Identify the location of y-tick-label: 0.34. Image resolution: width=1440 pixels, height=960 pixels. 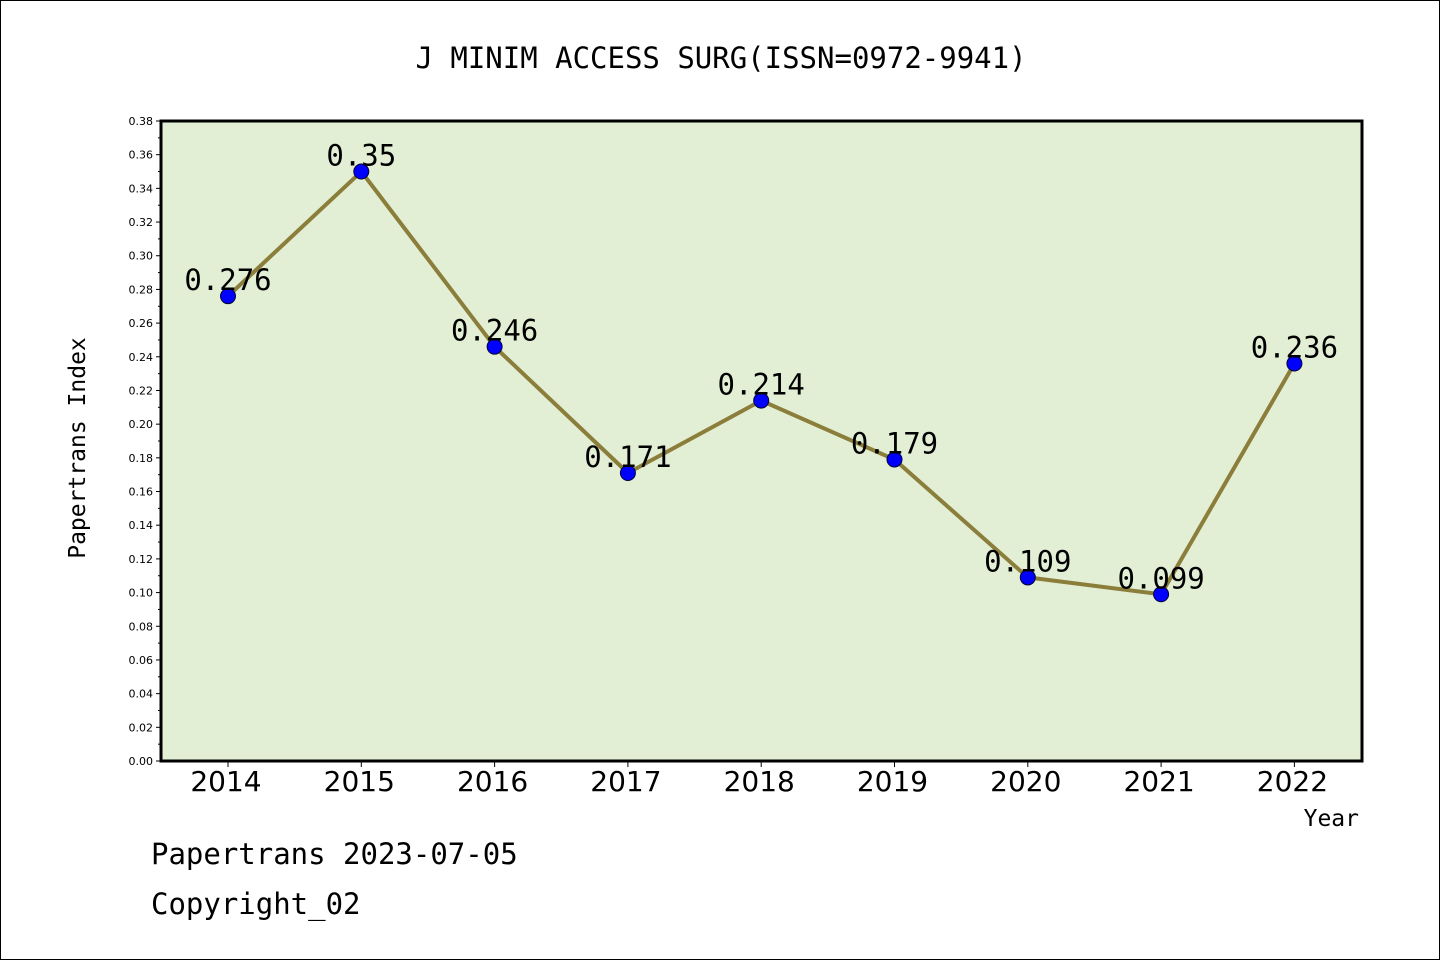
(141, 188).